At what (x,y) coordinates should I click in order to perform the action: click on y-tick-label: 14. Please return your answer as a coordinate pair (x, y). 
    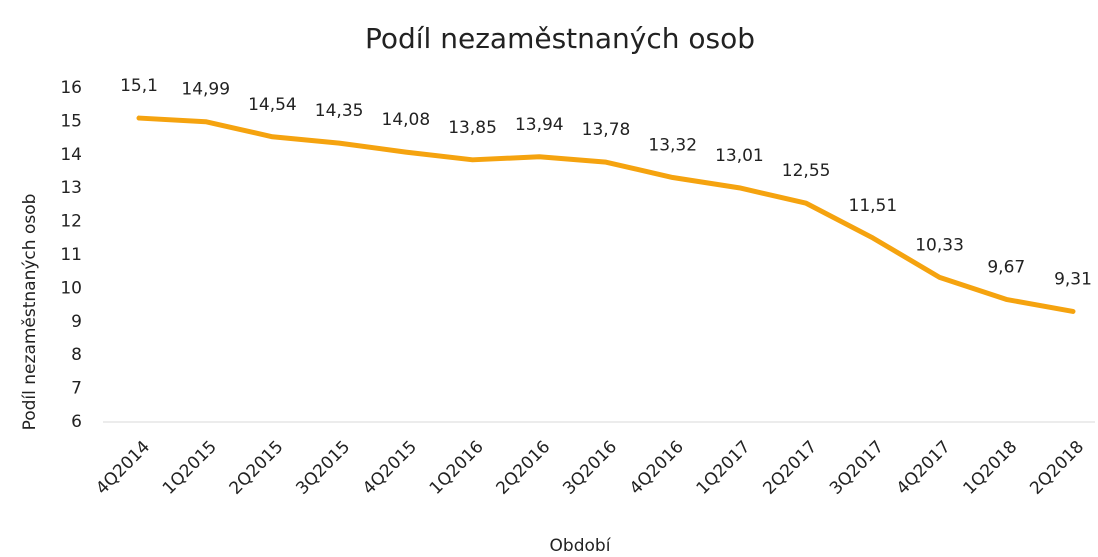
    Looking at the image, I should click on (71, 155).